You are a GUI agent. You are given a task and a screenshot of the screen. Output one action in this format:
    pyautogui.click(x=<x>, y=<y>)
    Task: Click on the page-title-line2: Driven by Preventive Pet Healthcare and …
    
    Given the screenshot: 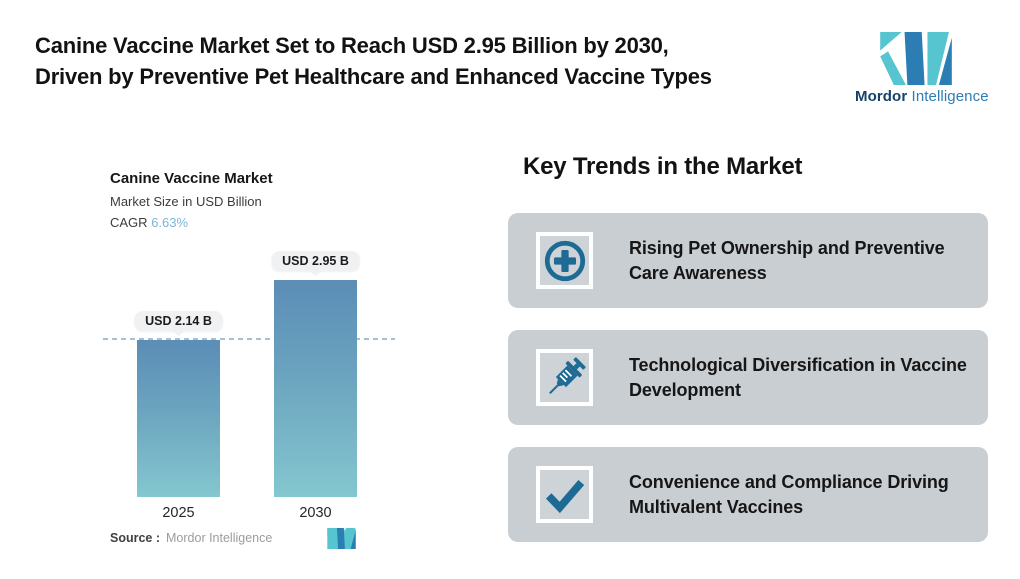 What is the action you would take?
    pyautogui.click(x=373, y=76)
    